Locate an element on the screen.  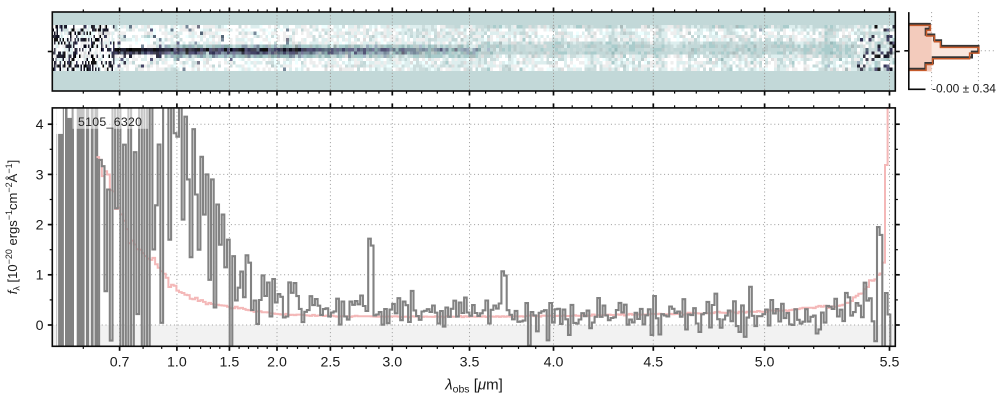
svg-text: 3.5 is located at coordinates (470, 362).